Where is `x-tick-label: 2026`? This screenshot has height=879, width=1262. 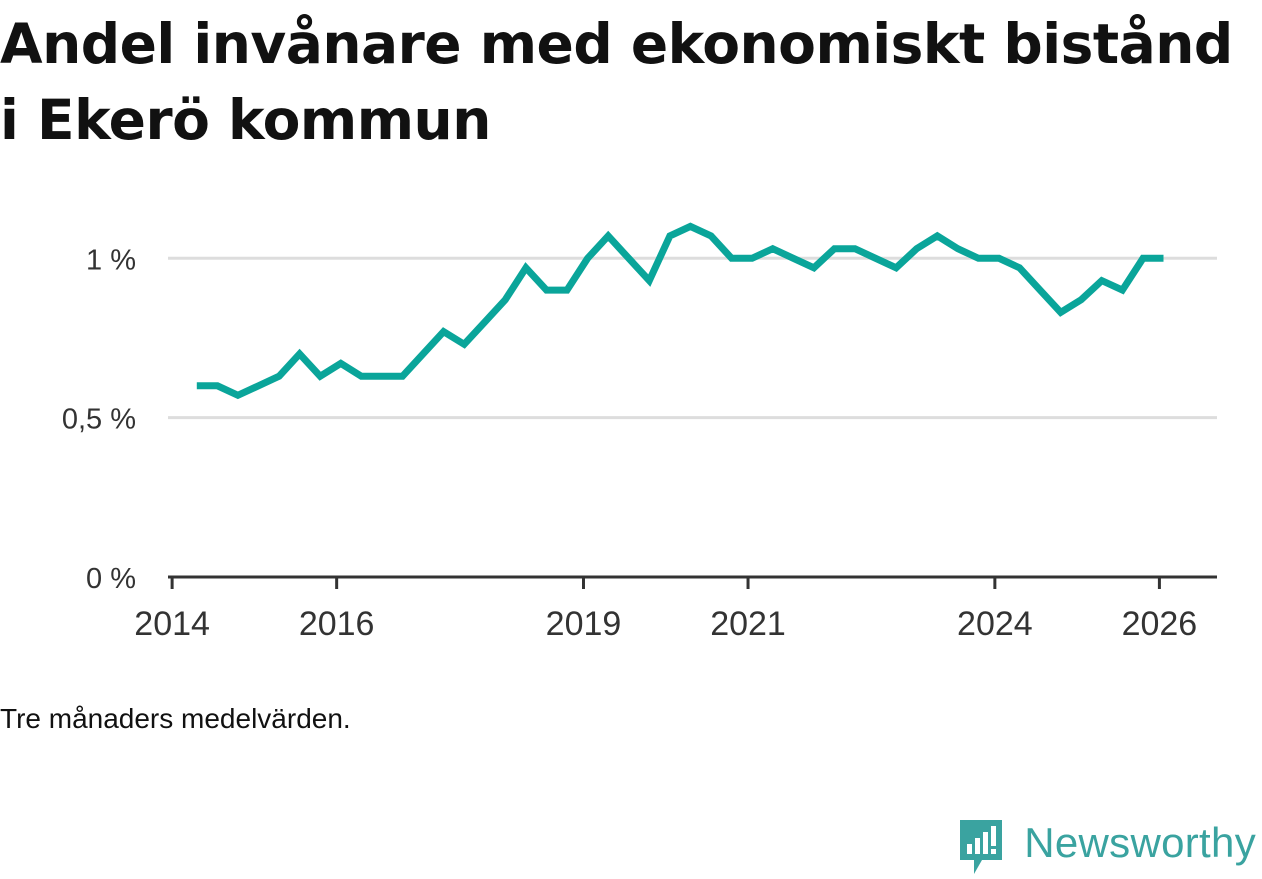 x-tick-label: 2026 is located at coordinates (1160, 624).